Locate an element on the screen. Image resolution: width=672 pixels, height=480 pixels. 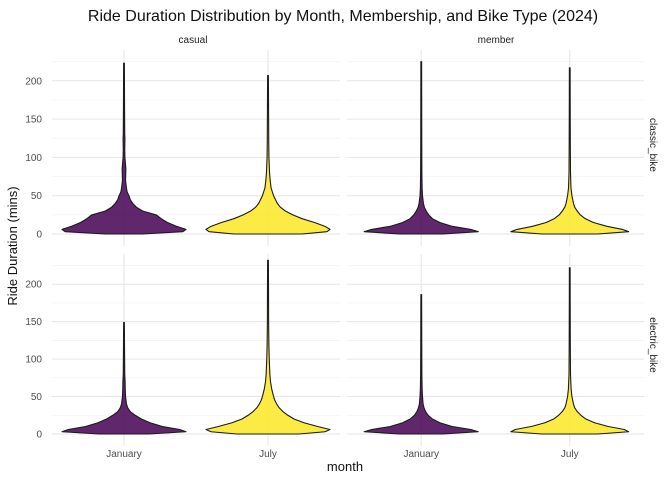
violin-member-electric_bike-january is located at coordinates (421, 364).